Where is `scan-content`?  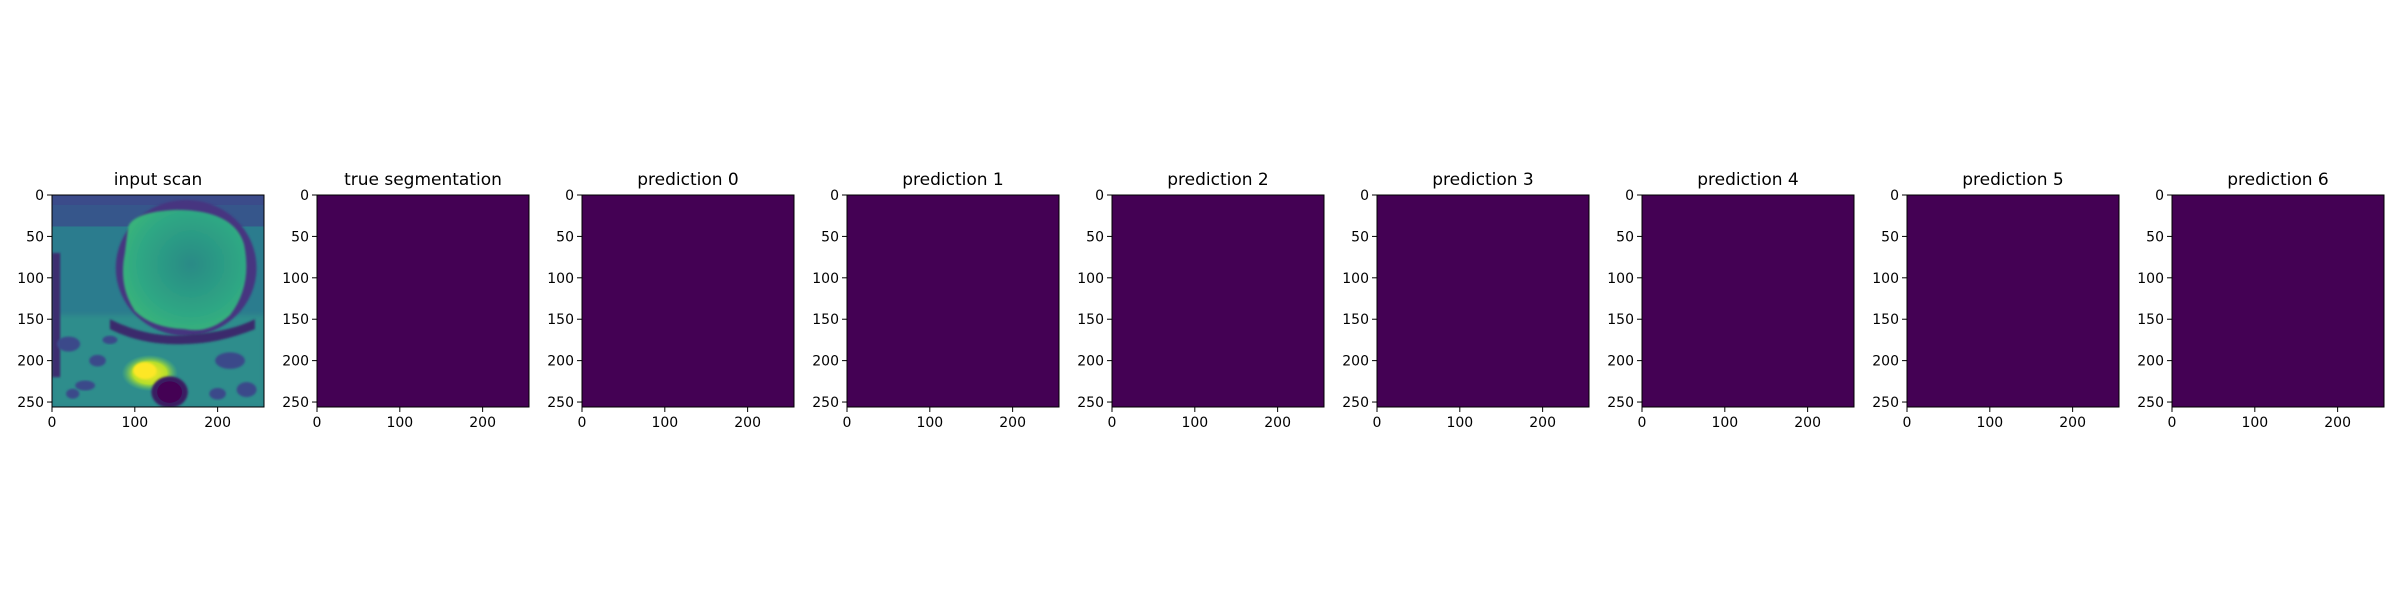
scan-content is located at coordinates (158, 301).